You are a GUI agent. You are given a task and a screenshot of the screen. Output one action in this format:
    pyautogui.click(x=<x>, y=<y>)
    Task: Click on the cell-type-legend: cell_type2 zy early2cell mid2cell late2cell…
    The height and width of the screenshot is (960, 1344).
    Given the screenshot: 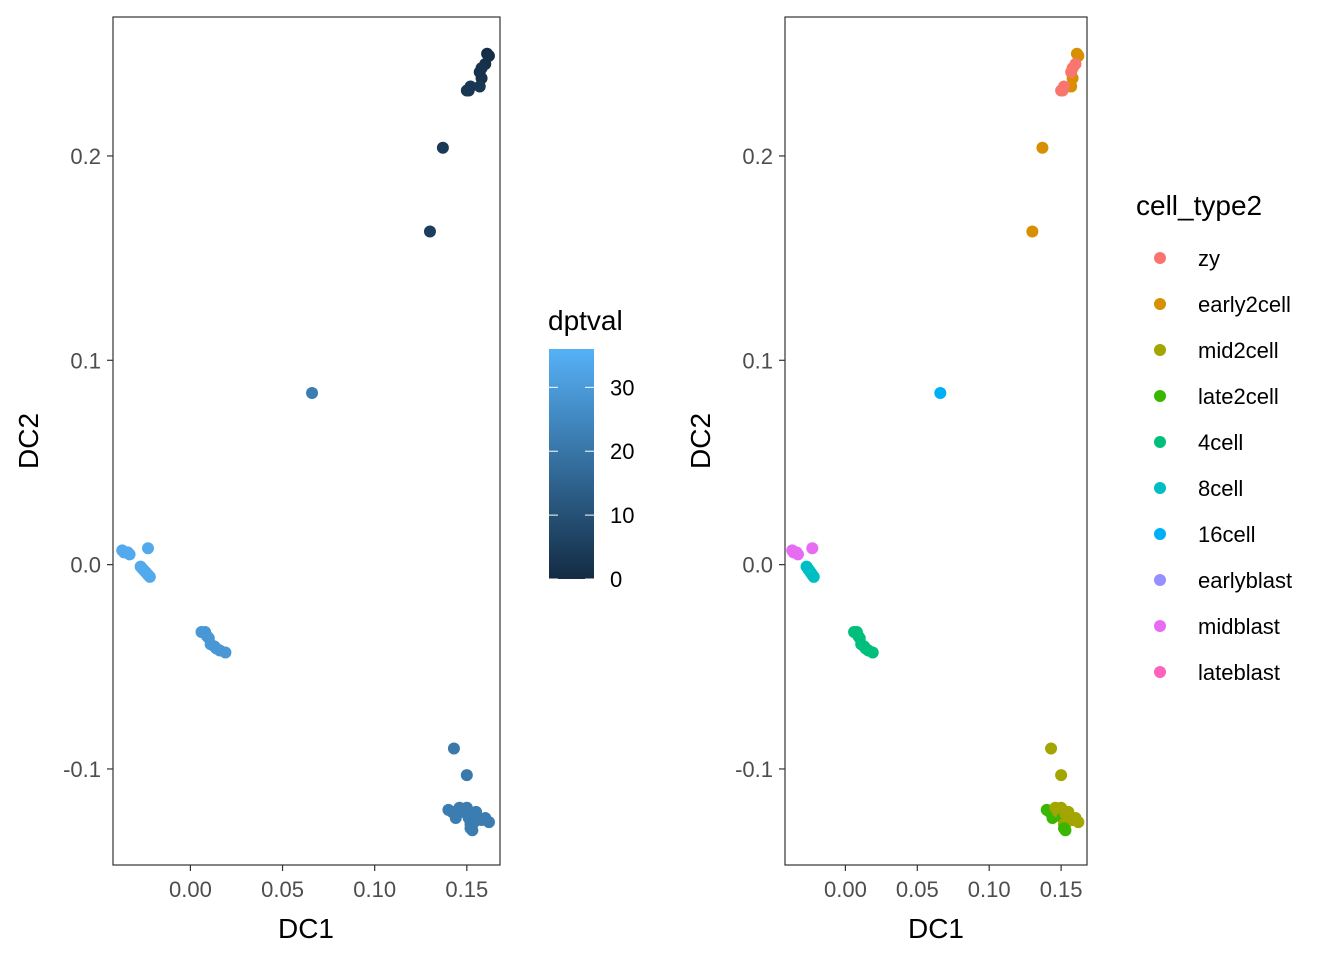 What is the action you would take?
    pyautogui.click(x=1214, y=437)
    